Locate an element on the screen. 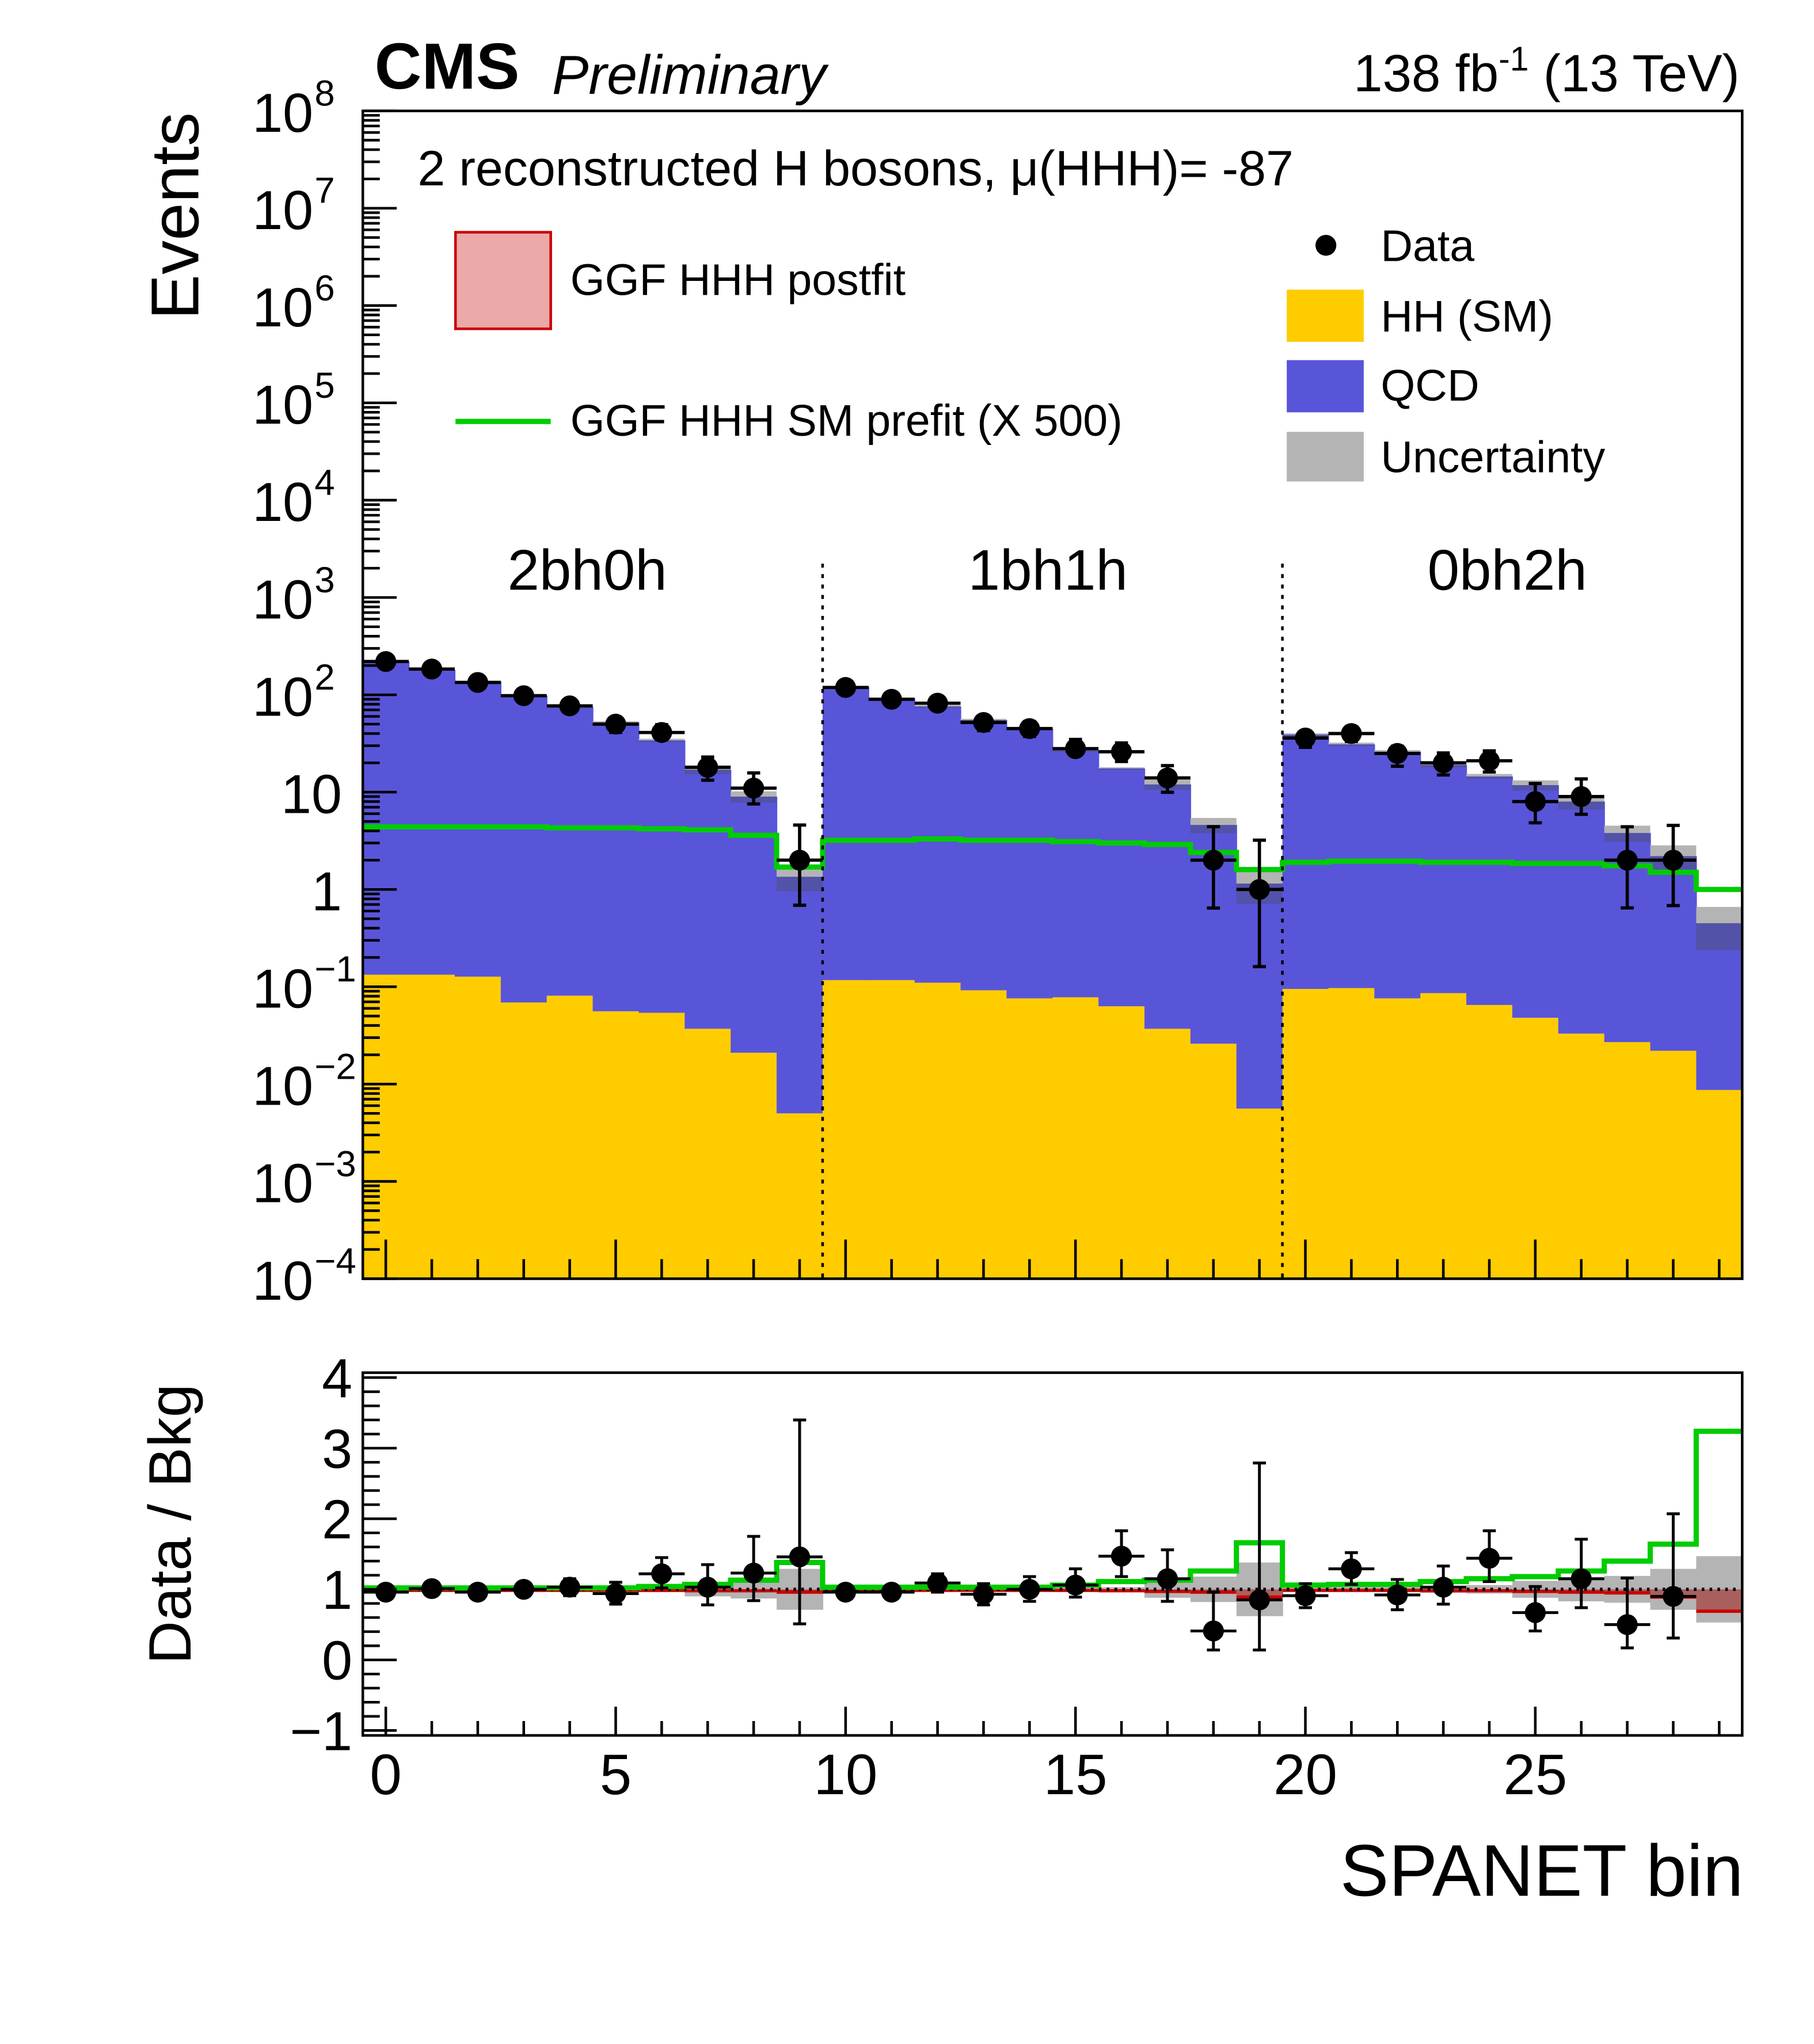 This screenshot has height=2044, width=1814. plot-title: 2 reconstructed H bosons, μ(HHH)= -87 is located at coordinates (856, 168).